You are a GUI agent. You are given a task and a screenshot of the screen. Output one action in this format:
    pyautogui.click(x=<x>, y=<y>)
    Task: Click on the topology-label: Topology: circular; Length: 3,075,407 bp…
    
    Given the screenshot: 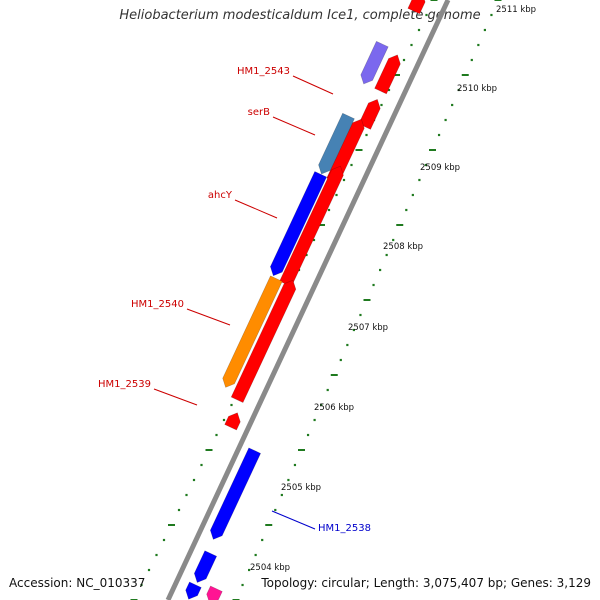 What is the action you would take?
    pyautogui.click(x=426, y=583)
    